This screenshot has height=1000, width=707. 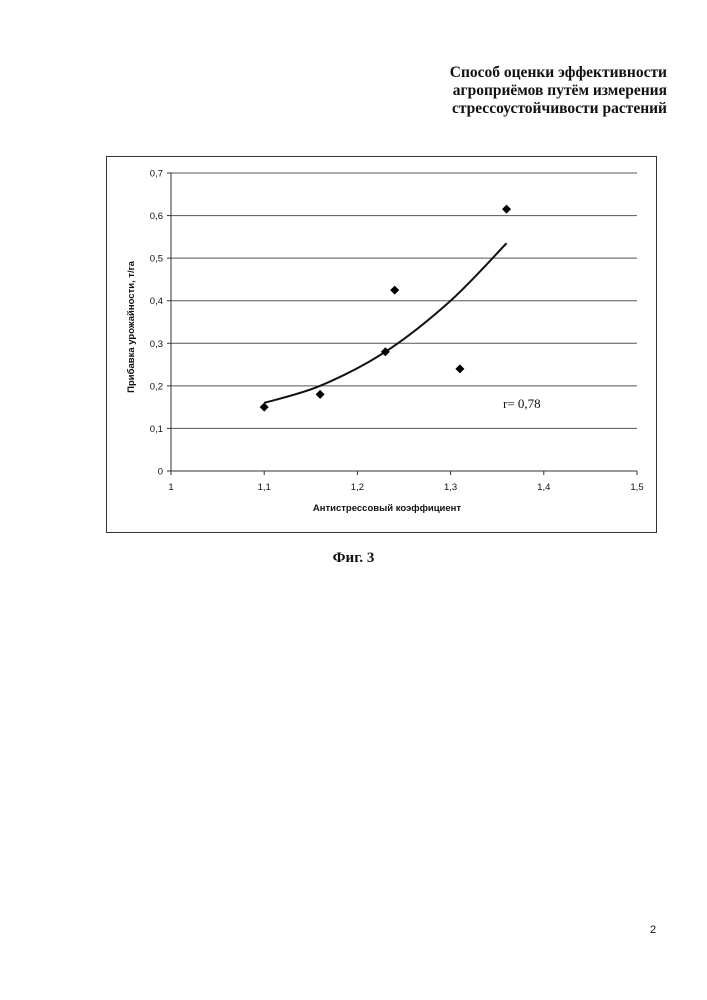 What do you see at coordinates (156, 429) in the screenshot?
I see `y-tick-label: 0,1` at bounding box center [156, 429].